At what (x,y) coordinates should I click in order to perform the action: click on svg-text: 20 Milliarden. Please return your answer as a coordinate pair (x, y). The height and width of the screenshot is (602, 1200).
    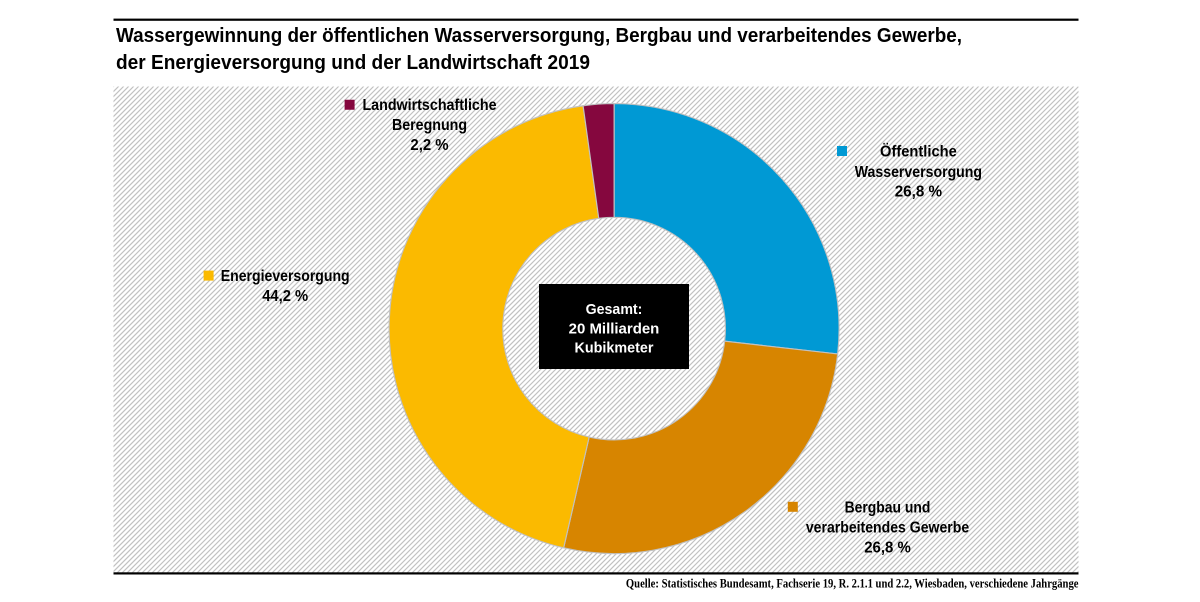
    Looking at the image, I should click on (614, 329).